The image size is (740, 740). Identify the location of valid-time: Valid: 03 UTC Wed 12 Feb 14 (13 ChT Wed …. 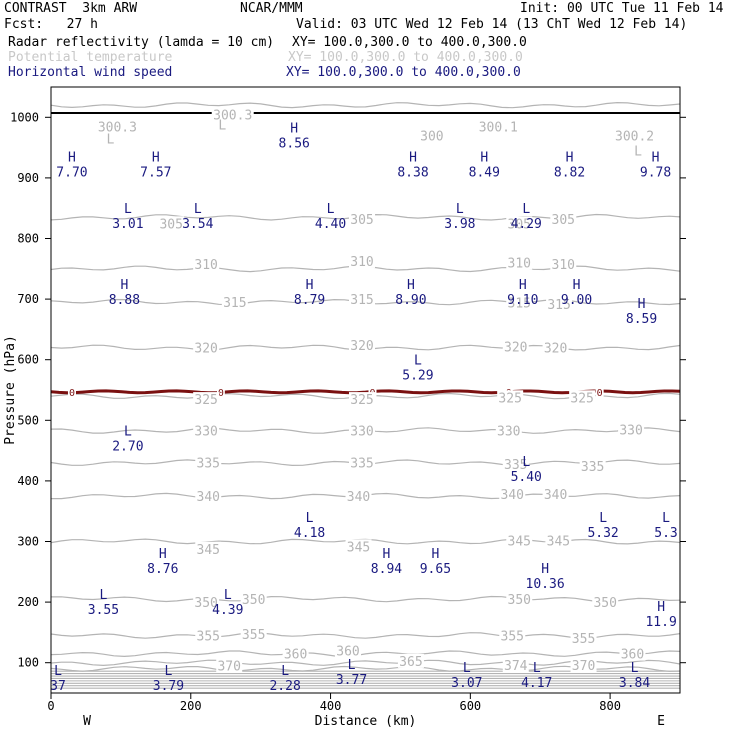
(492, 24).